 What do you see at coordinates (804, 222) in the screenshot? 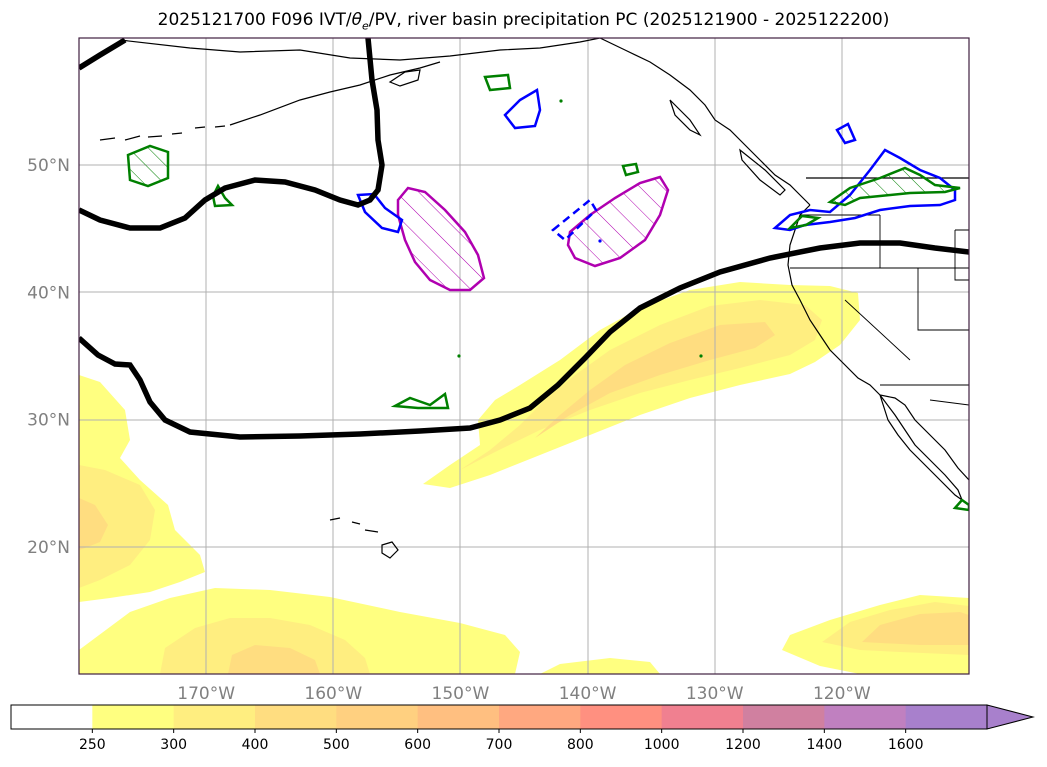
I see `green-region-oregon` at bounding box center [804, 222].